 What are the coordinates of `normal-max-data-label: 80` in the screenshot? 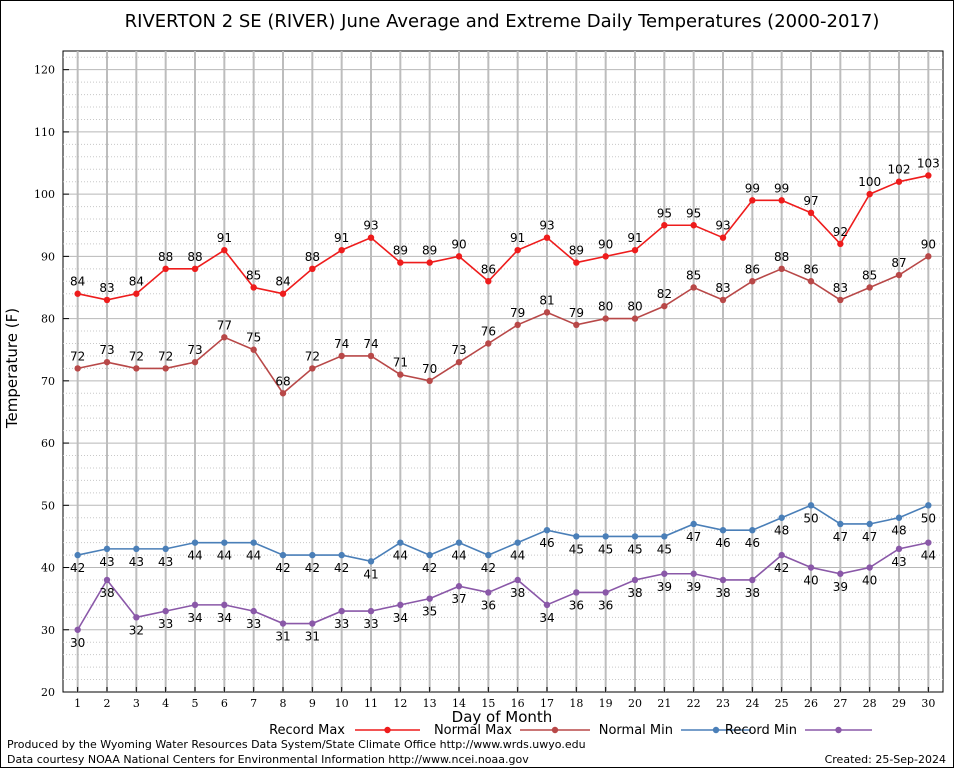 It's located at (634, 307).